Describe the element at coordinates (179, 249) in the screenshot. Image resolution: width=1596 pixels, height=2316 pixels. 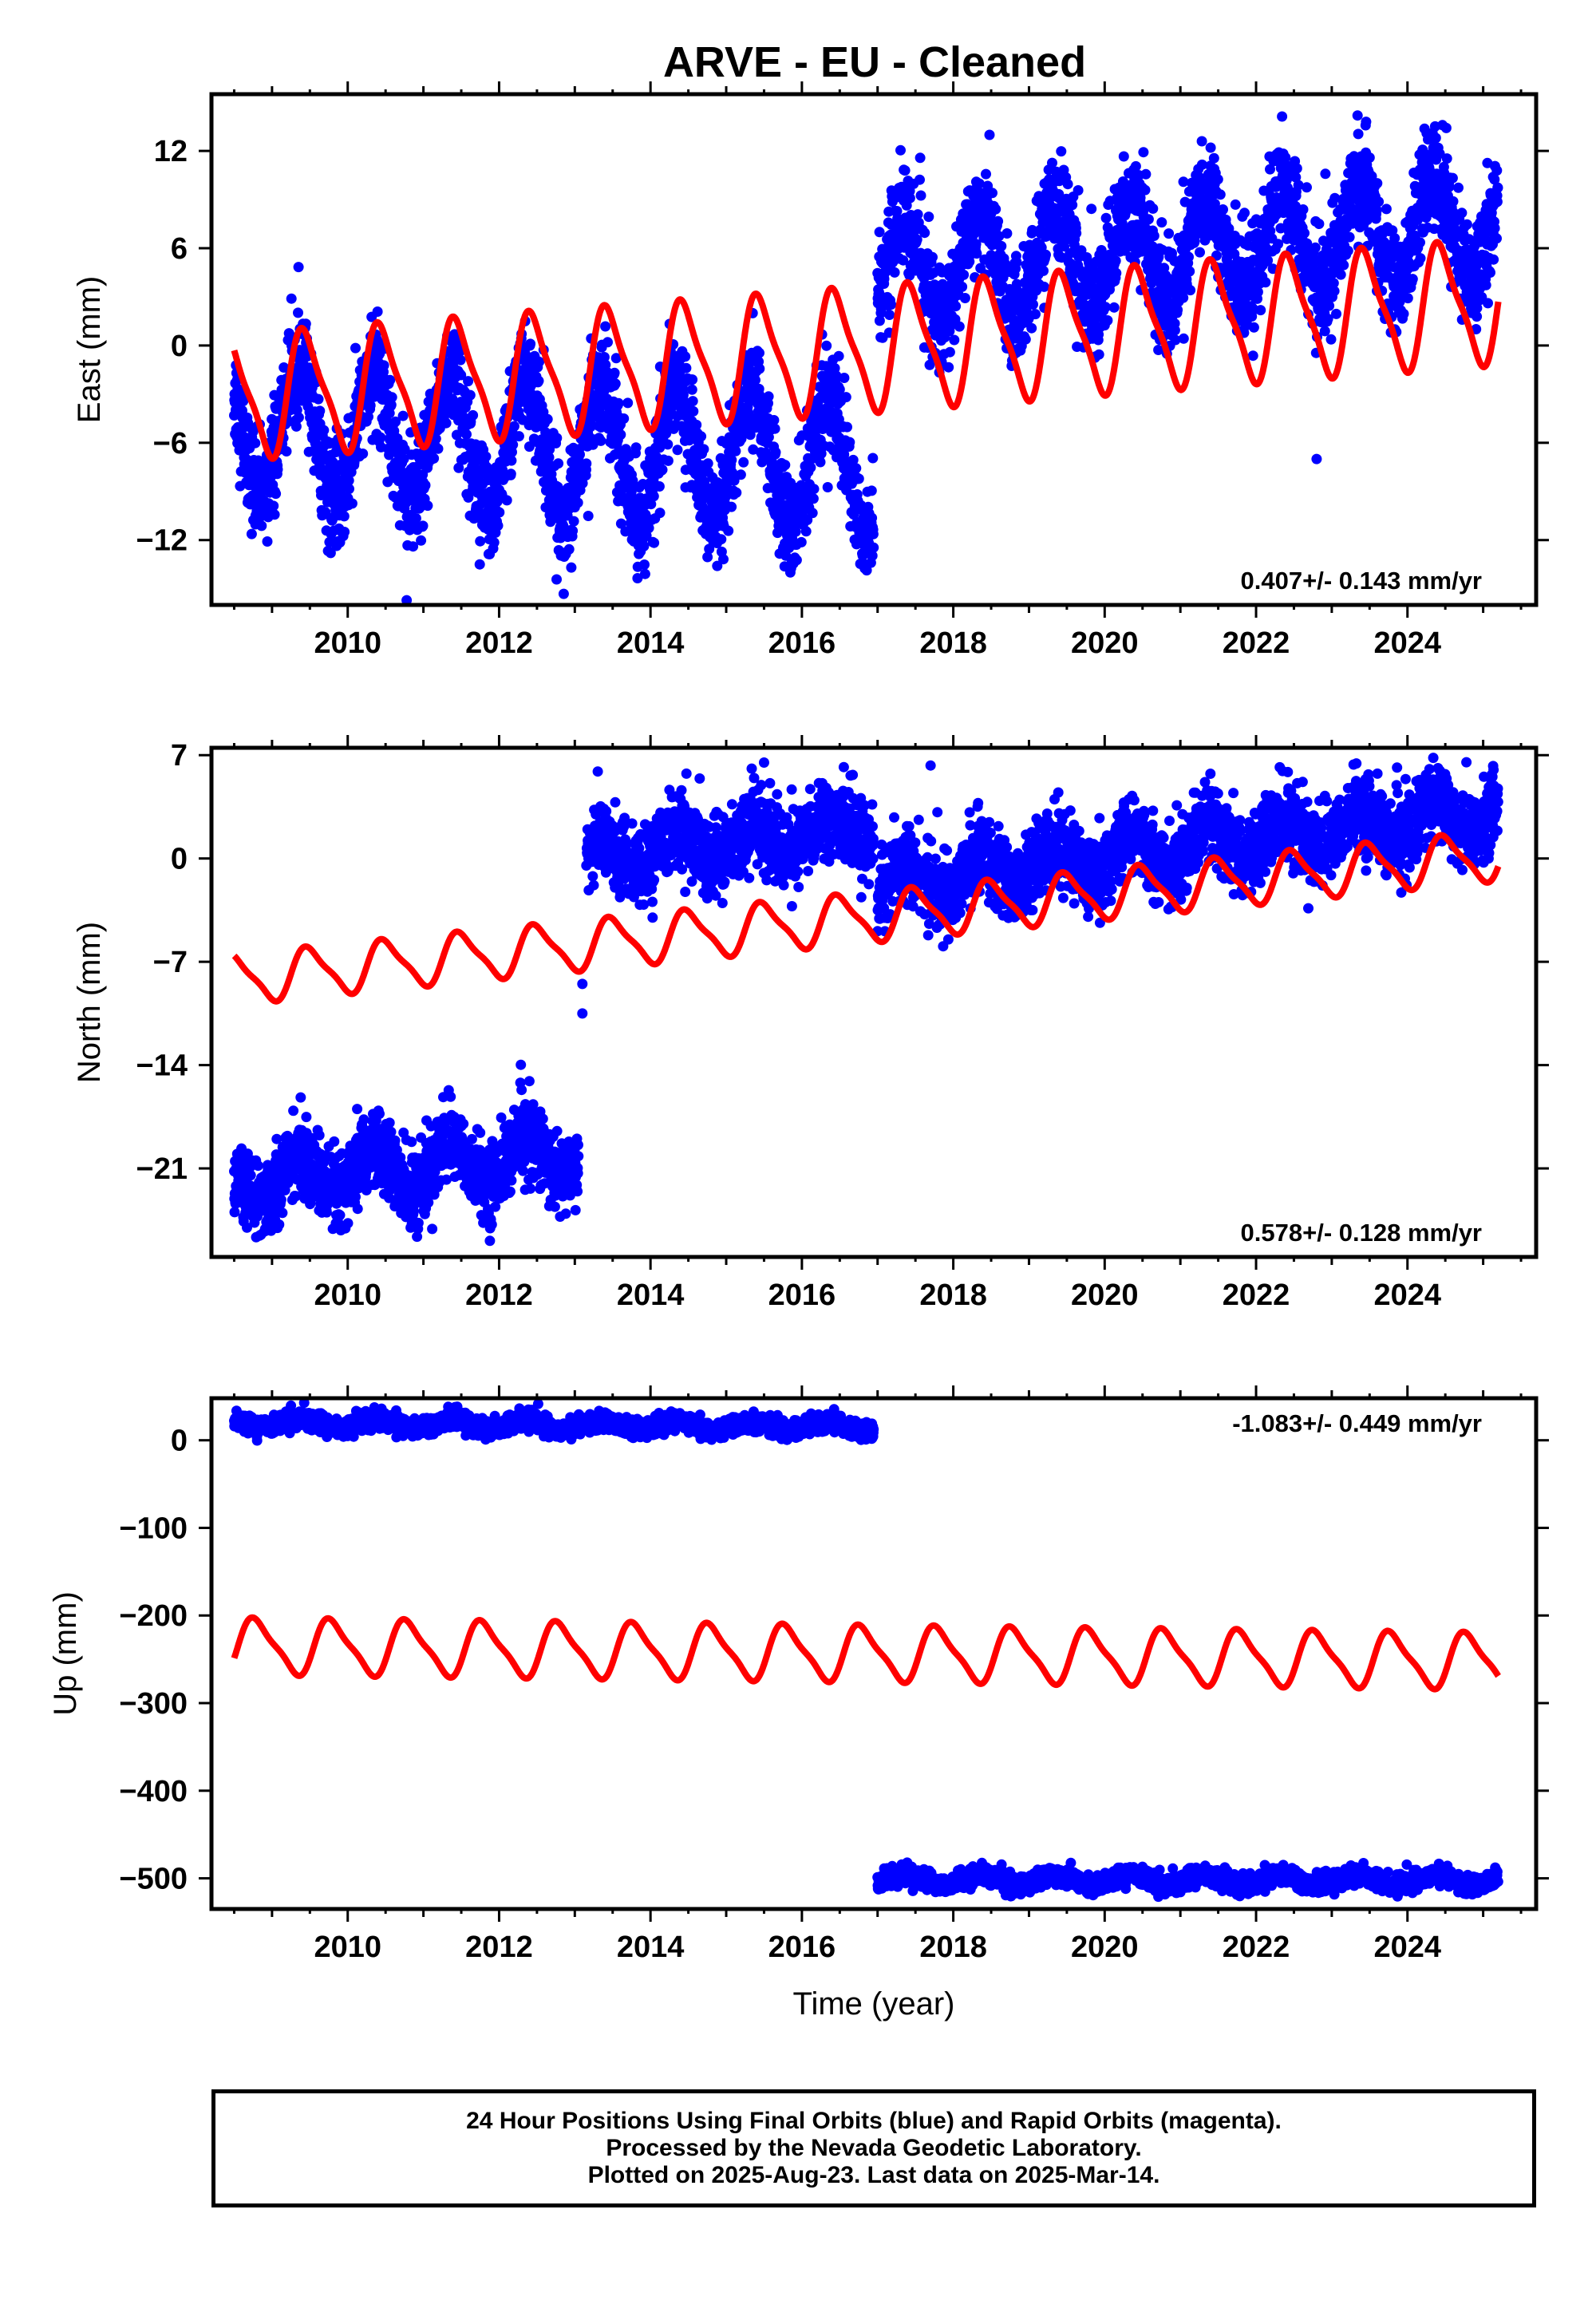
I see `east-y-tick-label: 6` at that location.